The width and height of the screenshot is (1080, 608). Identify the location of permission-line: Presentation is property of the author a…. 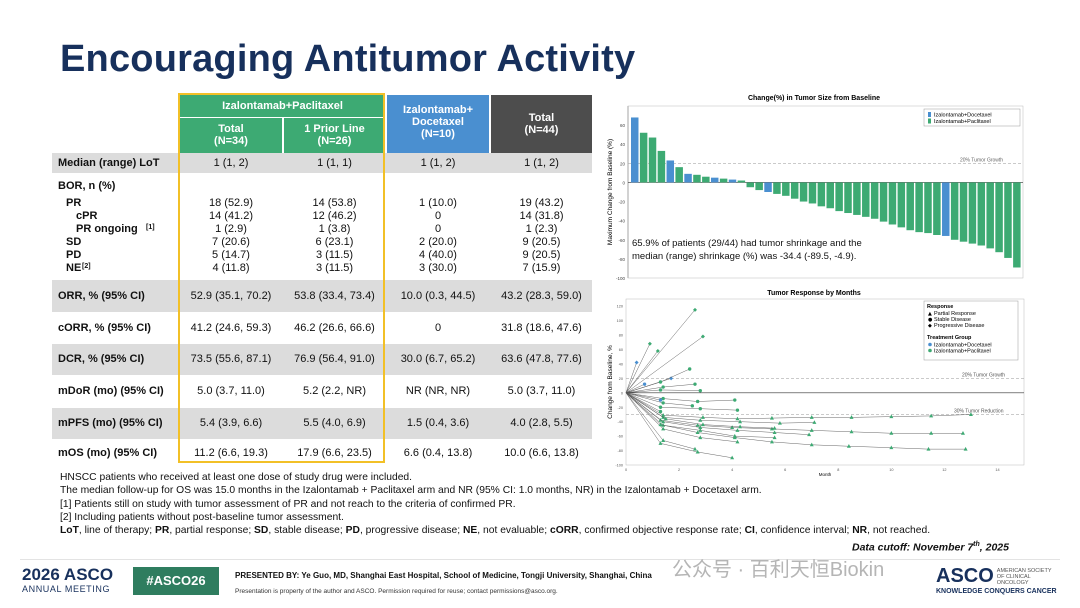
(396, 591).